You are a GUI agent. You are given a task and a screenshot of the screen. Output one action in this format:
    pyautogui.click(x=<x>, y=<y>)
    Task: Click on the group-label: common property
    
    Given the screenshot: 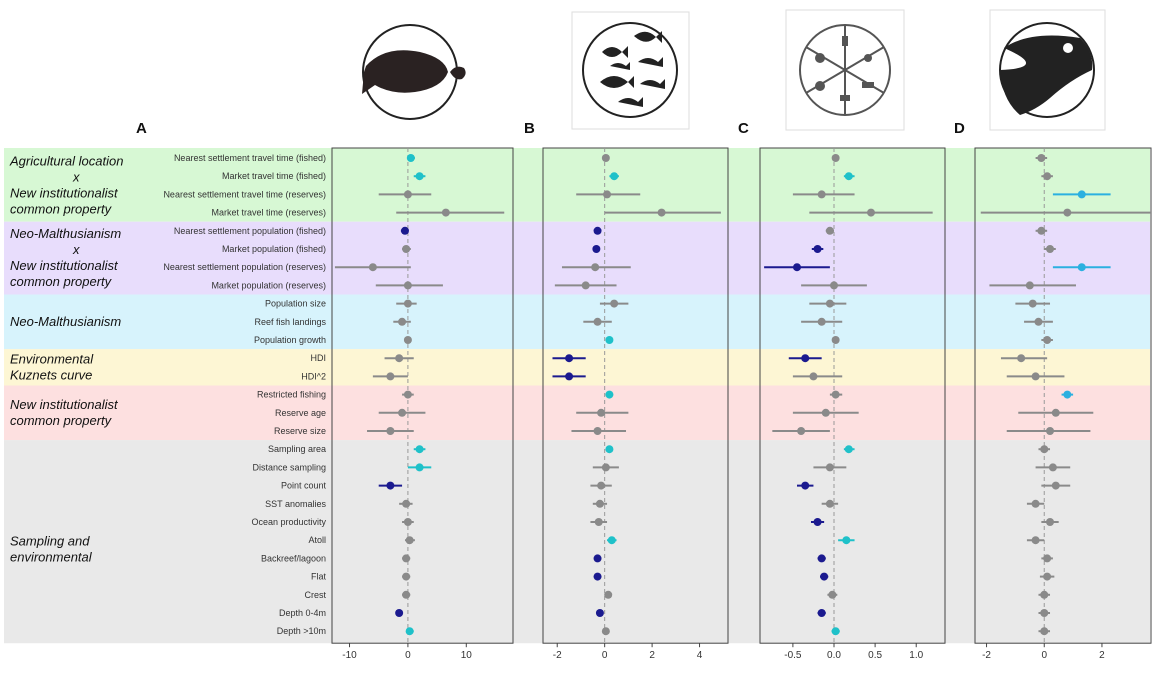 What is the action you would take?
    pyautogui.click(x=61, y=281)
    